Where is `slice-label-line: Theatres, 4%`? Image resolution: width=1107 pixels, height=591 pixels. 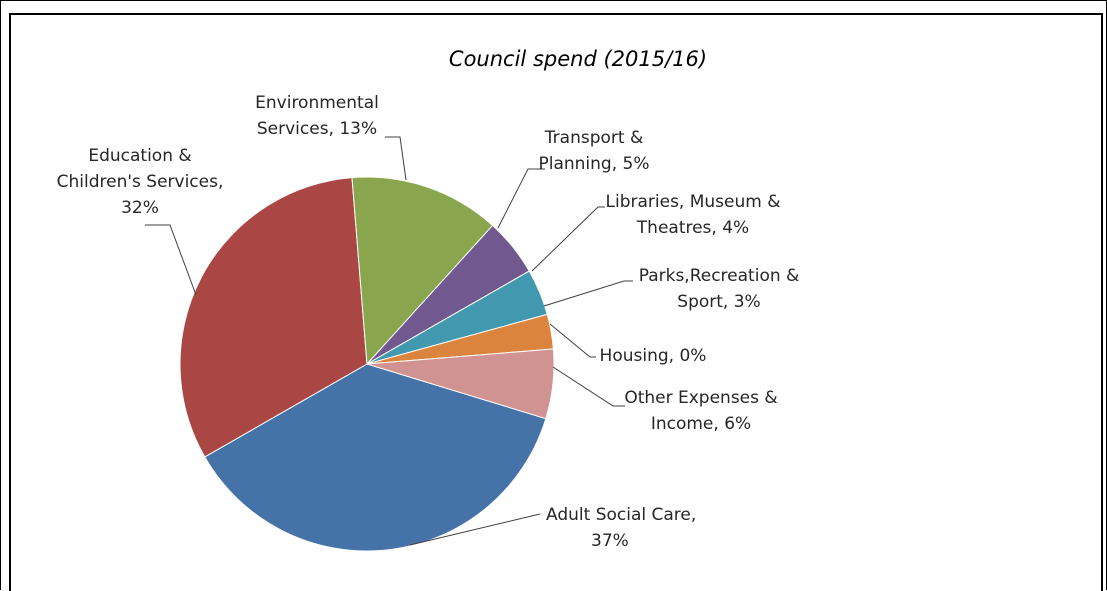
slice-label-line: Theatres, 4% is located at coordinates (692, 228).